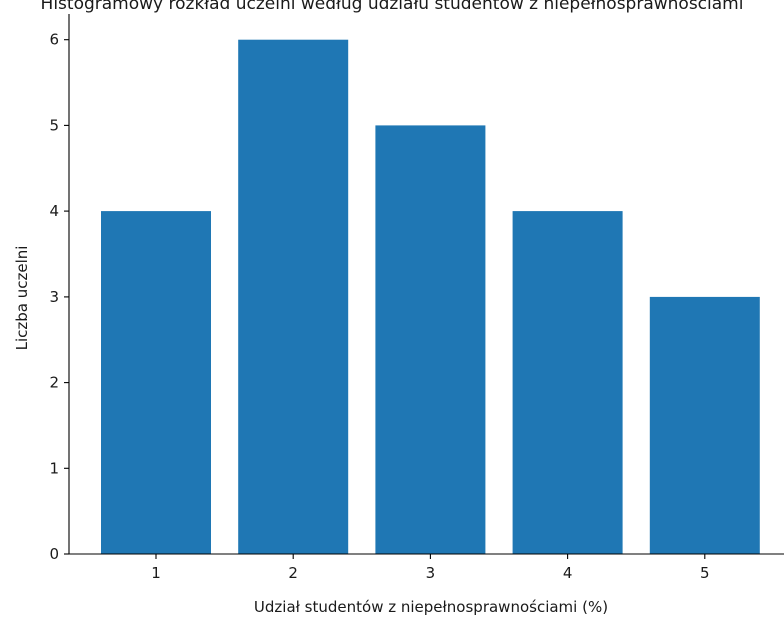 This screenshot has height=617, width=784. I want to click on x-tick-label: 5, so click(705, 573).